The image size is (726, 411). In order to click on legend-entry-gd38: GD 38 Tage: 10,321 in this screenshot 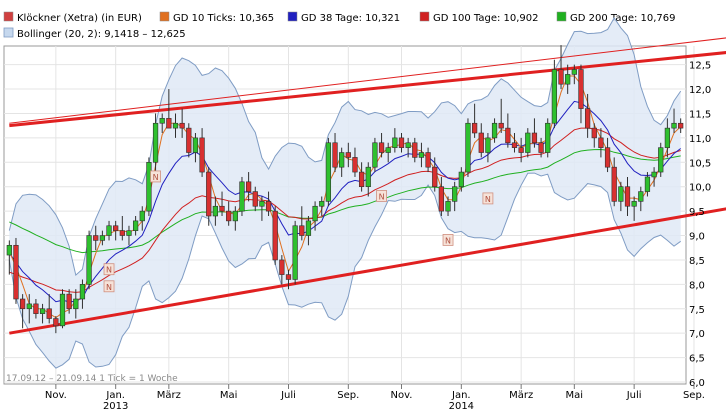, I will do `click(343, 17)`.